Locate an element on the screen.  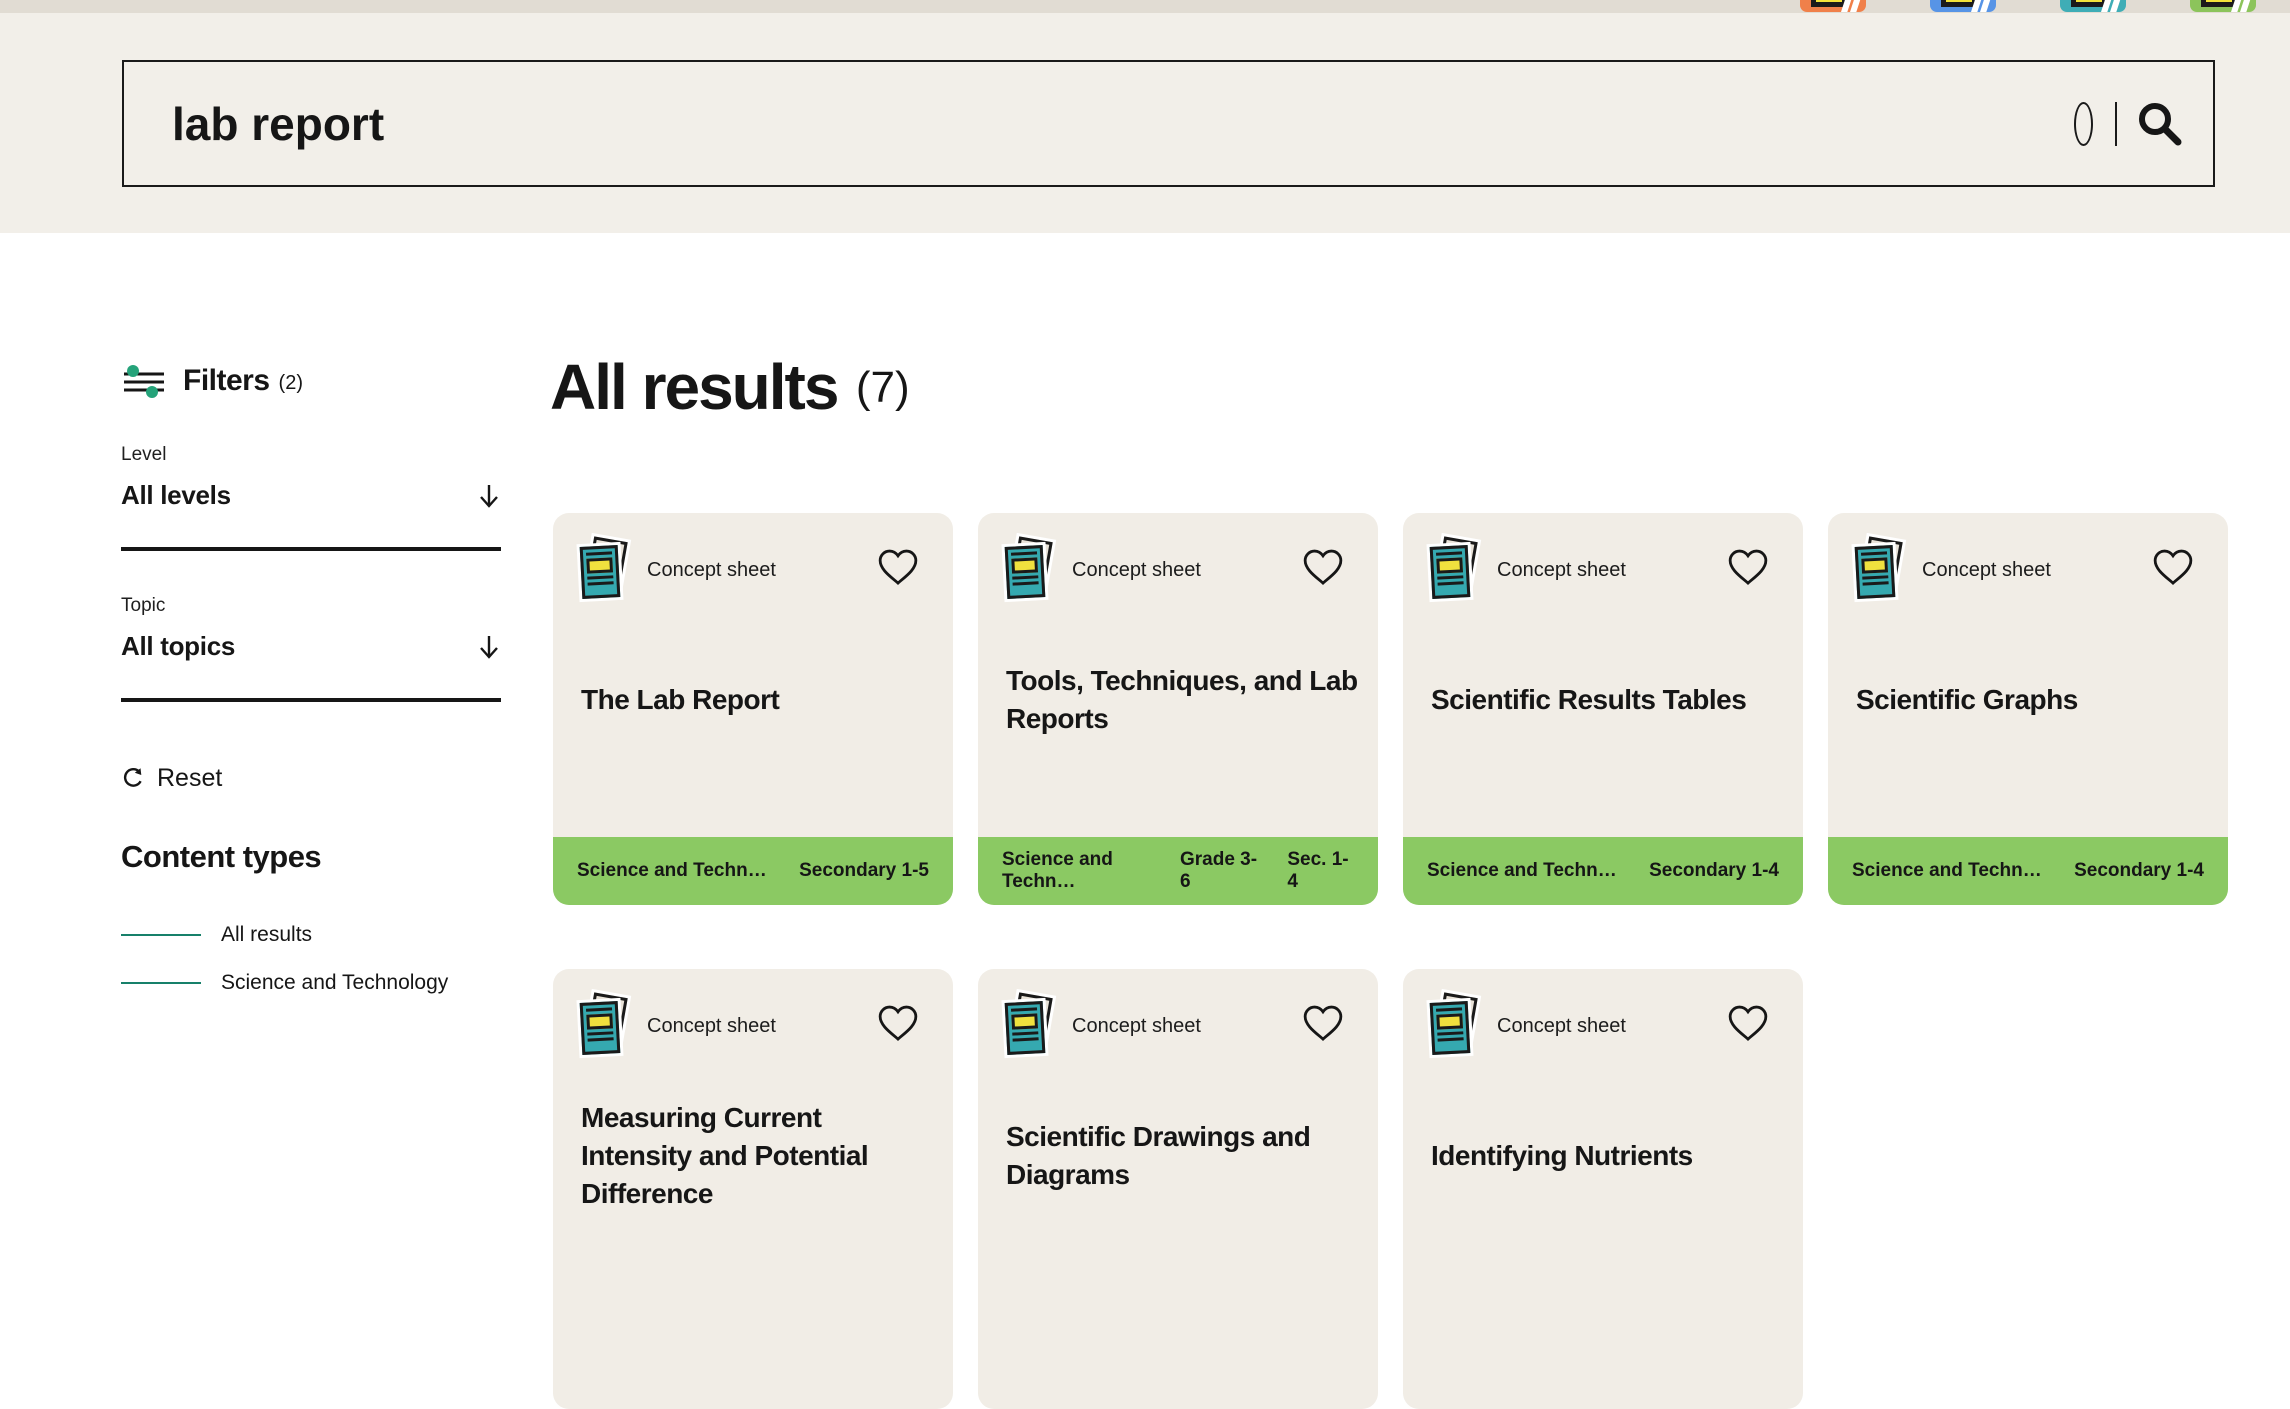
card-title: Identifying Nutrients is located at coordinates (1562, 1155).